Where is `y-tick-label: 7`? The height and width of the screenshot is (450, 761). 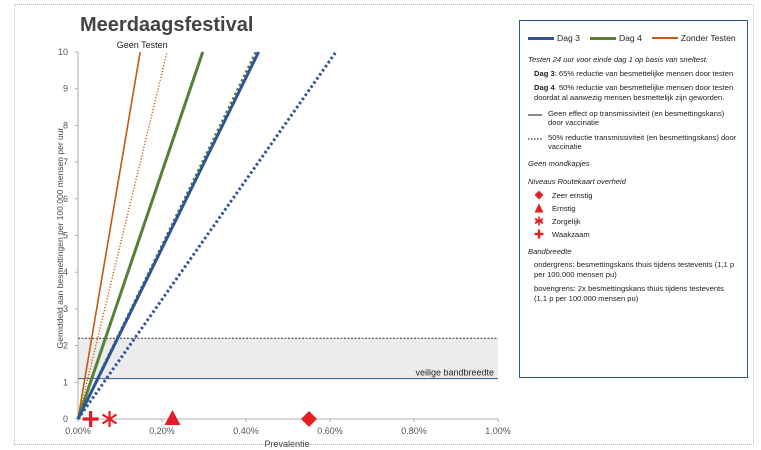
y-tick-label: 7 is located at coordinates (65, 162).